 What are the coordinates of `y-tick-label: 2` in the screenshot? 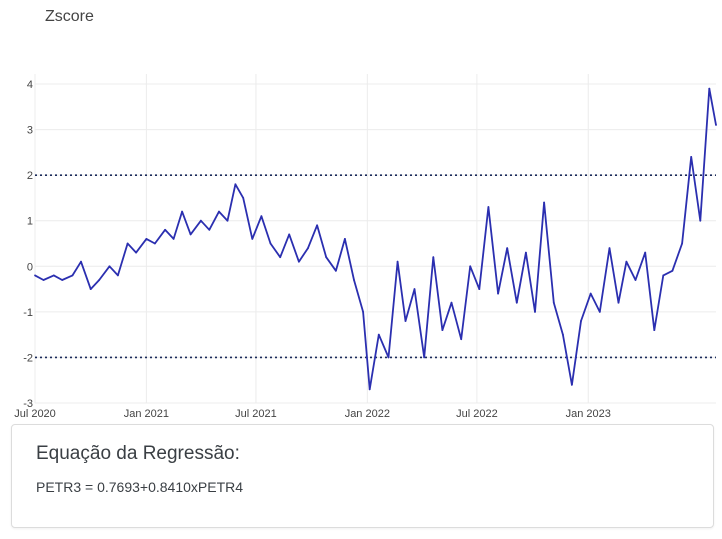 It's located at (30, 176).